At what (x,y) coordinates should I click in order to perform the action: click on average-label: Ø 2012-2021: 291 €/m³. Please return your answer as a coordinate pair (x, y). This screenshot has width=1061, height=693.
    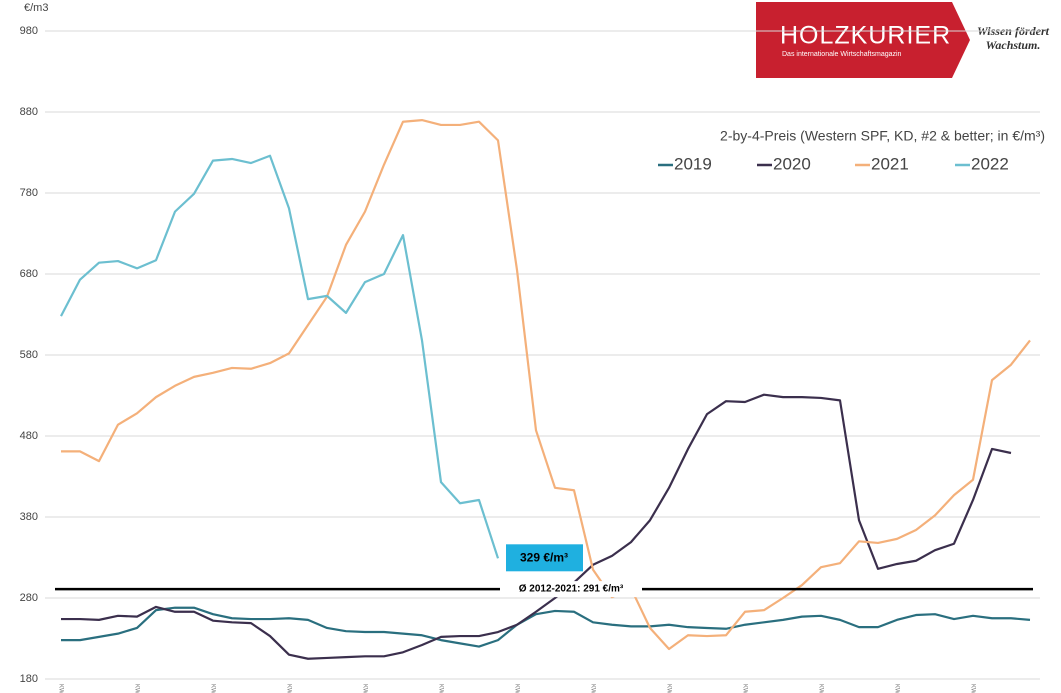
    Looking at the image, I should click on (571, 589).